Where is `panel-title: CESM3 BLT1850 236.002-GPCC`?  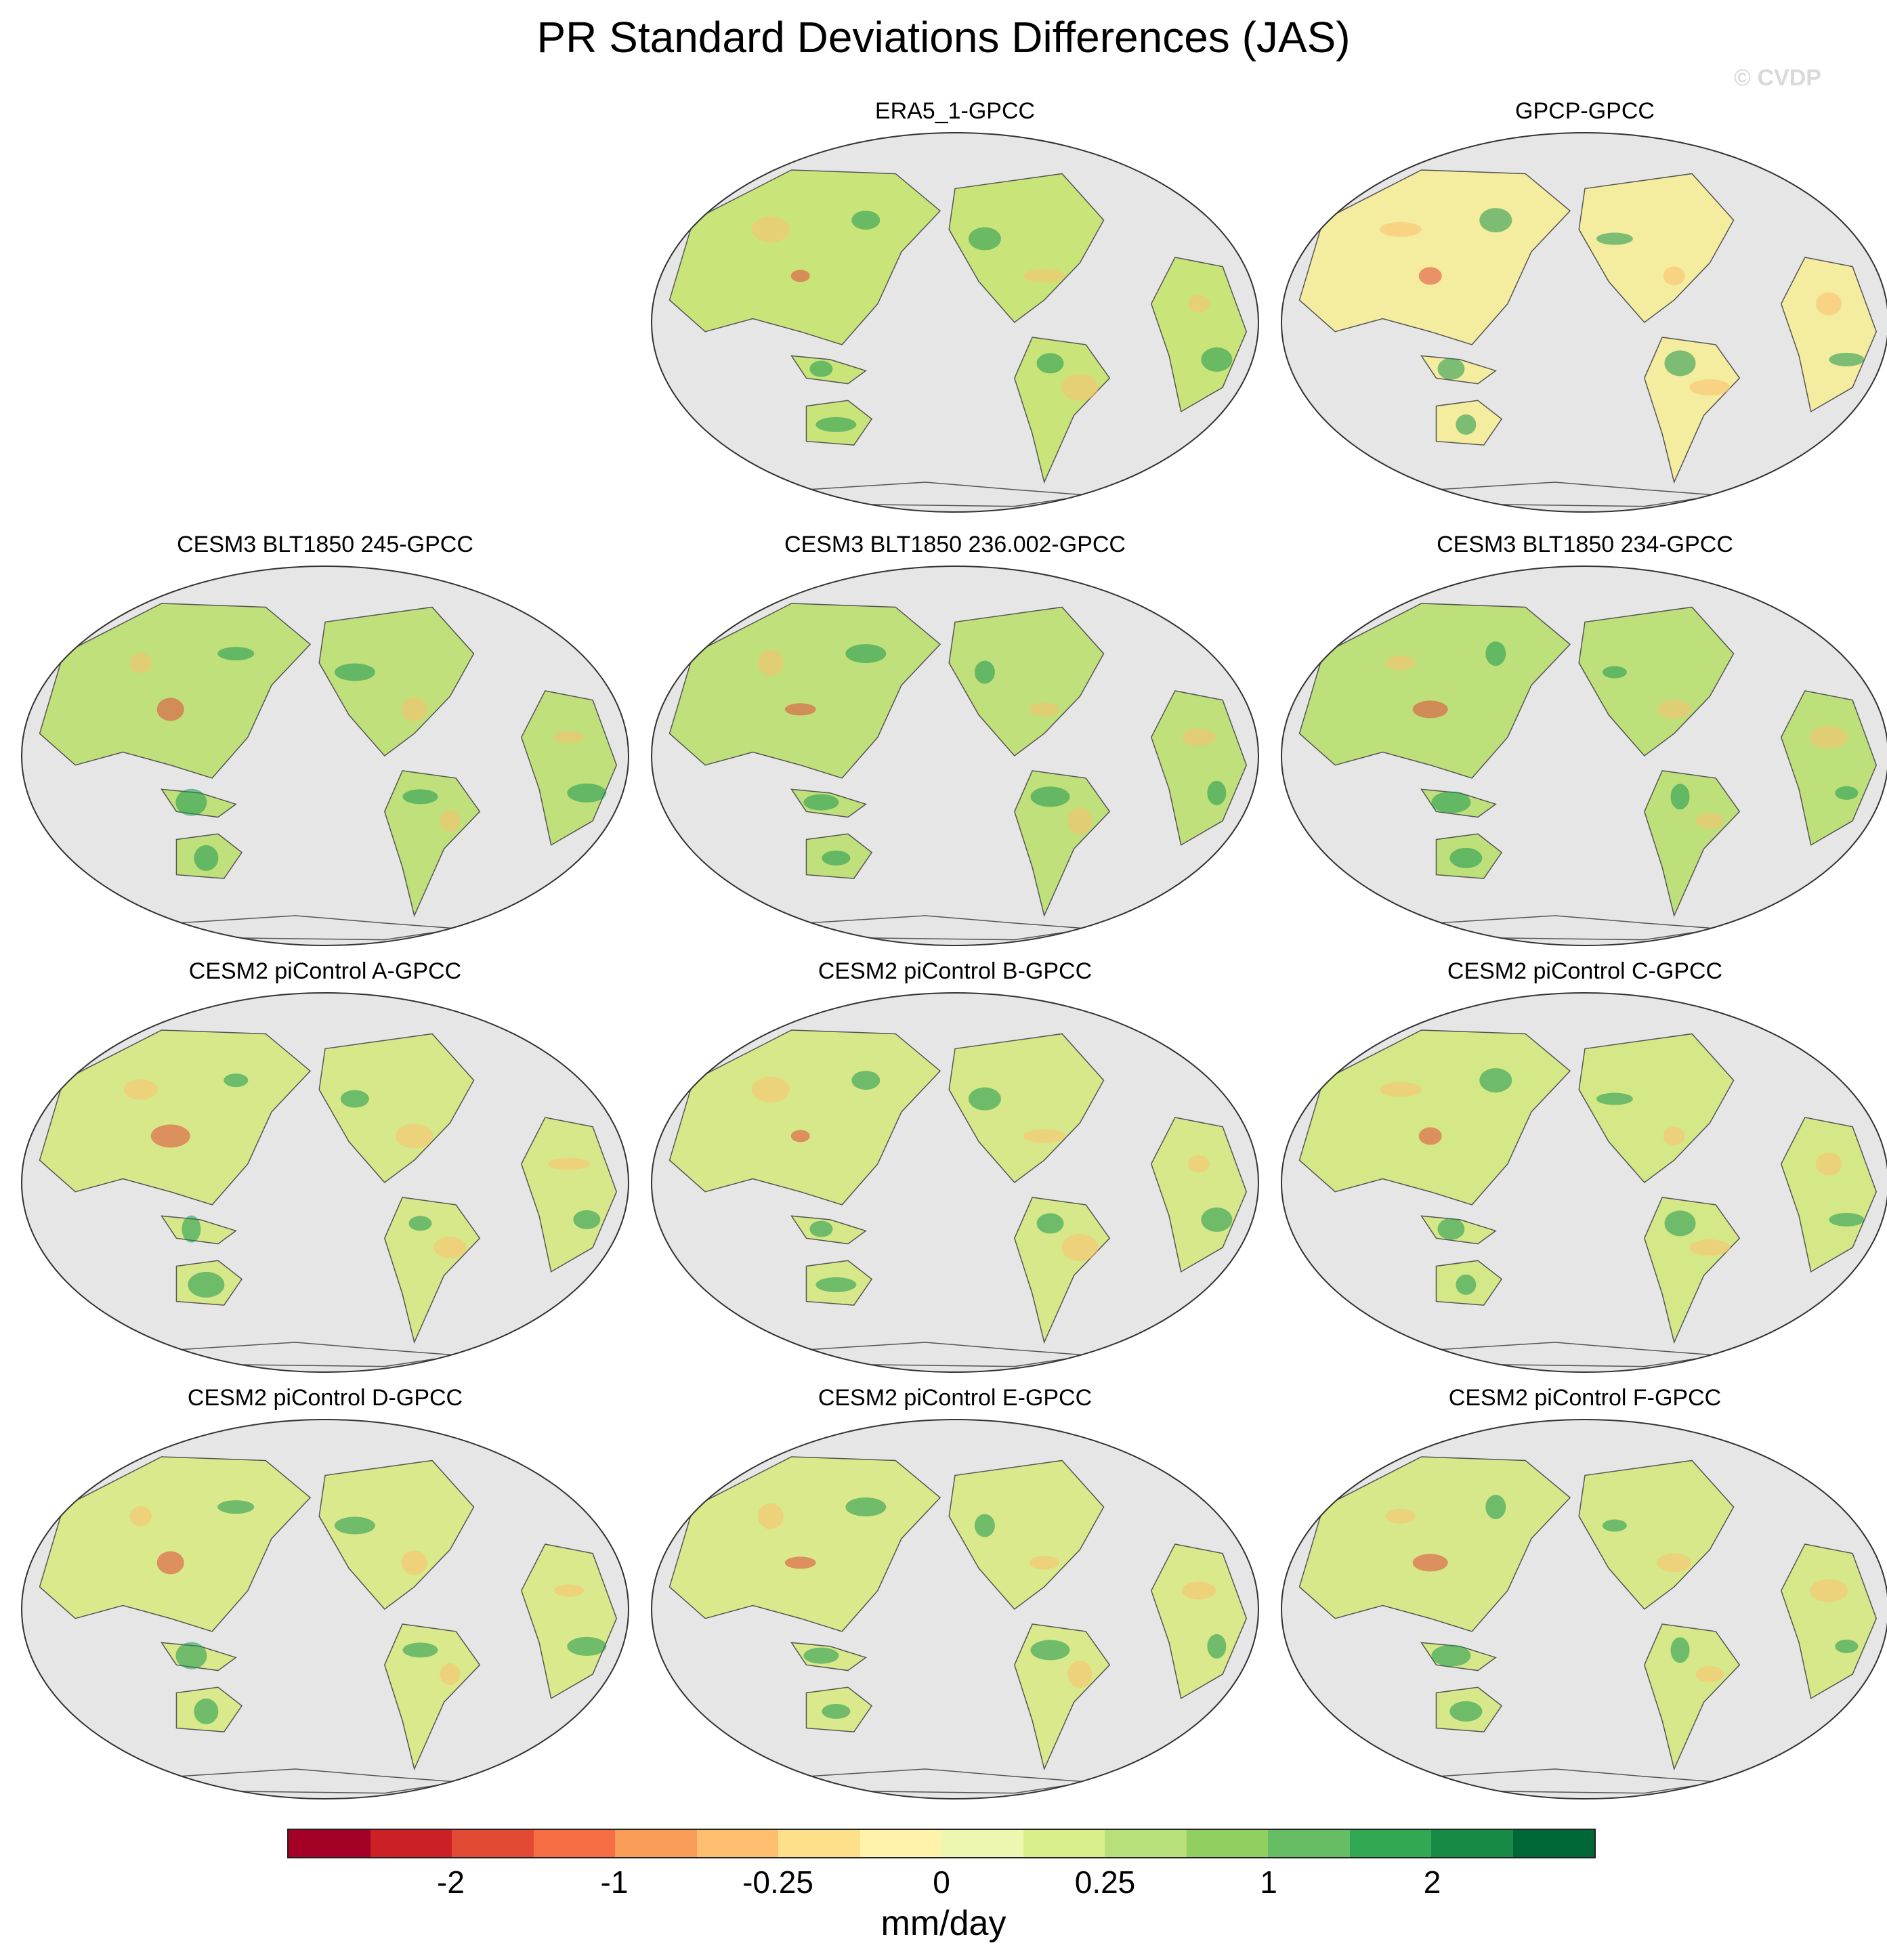 panel-title: CESM3 BLT1850 236.002-GPCC is located at coordinates (955, 544).